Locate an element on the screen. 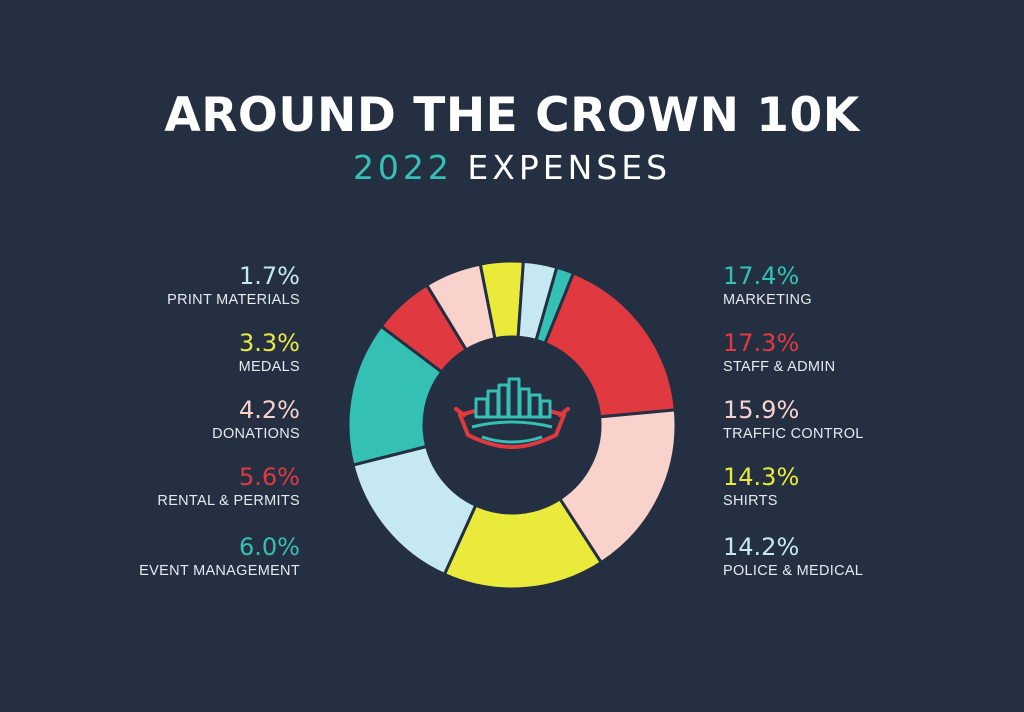  legend-label: RENTAL & PERMITS is located at coordinates (228, 501).